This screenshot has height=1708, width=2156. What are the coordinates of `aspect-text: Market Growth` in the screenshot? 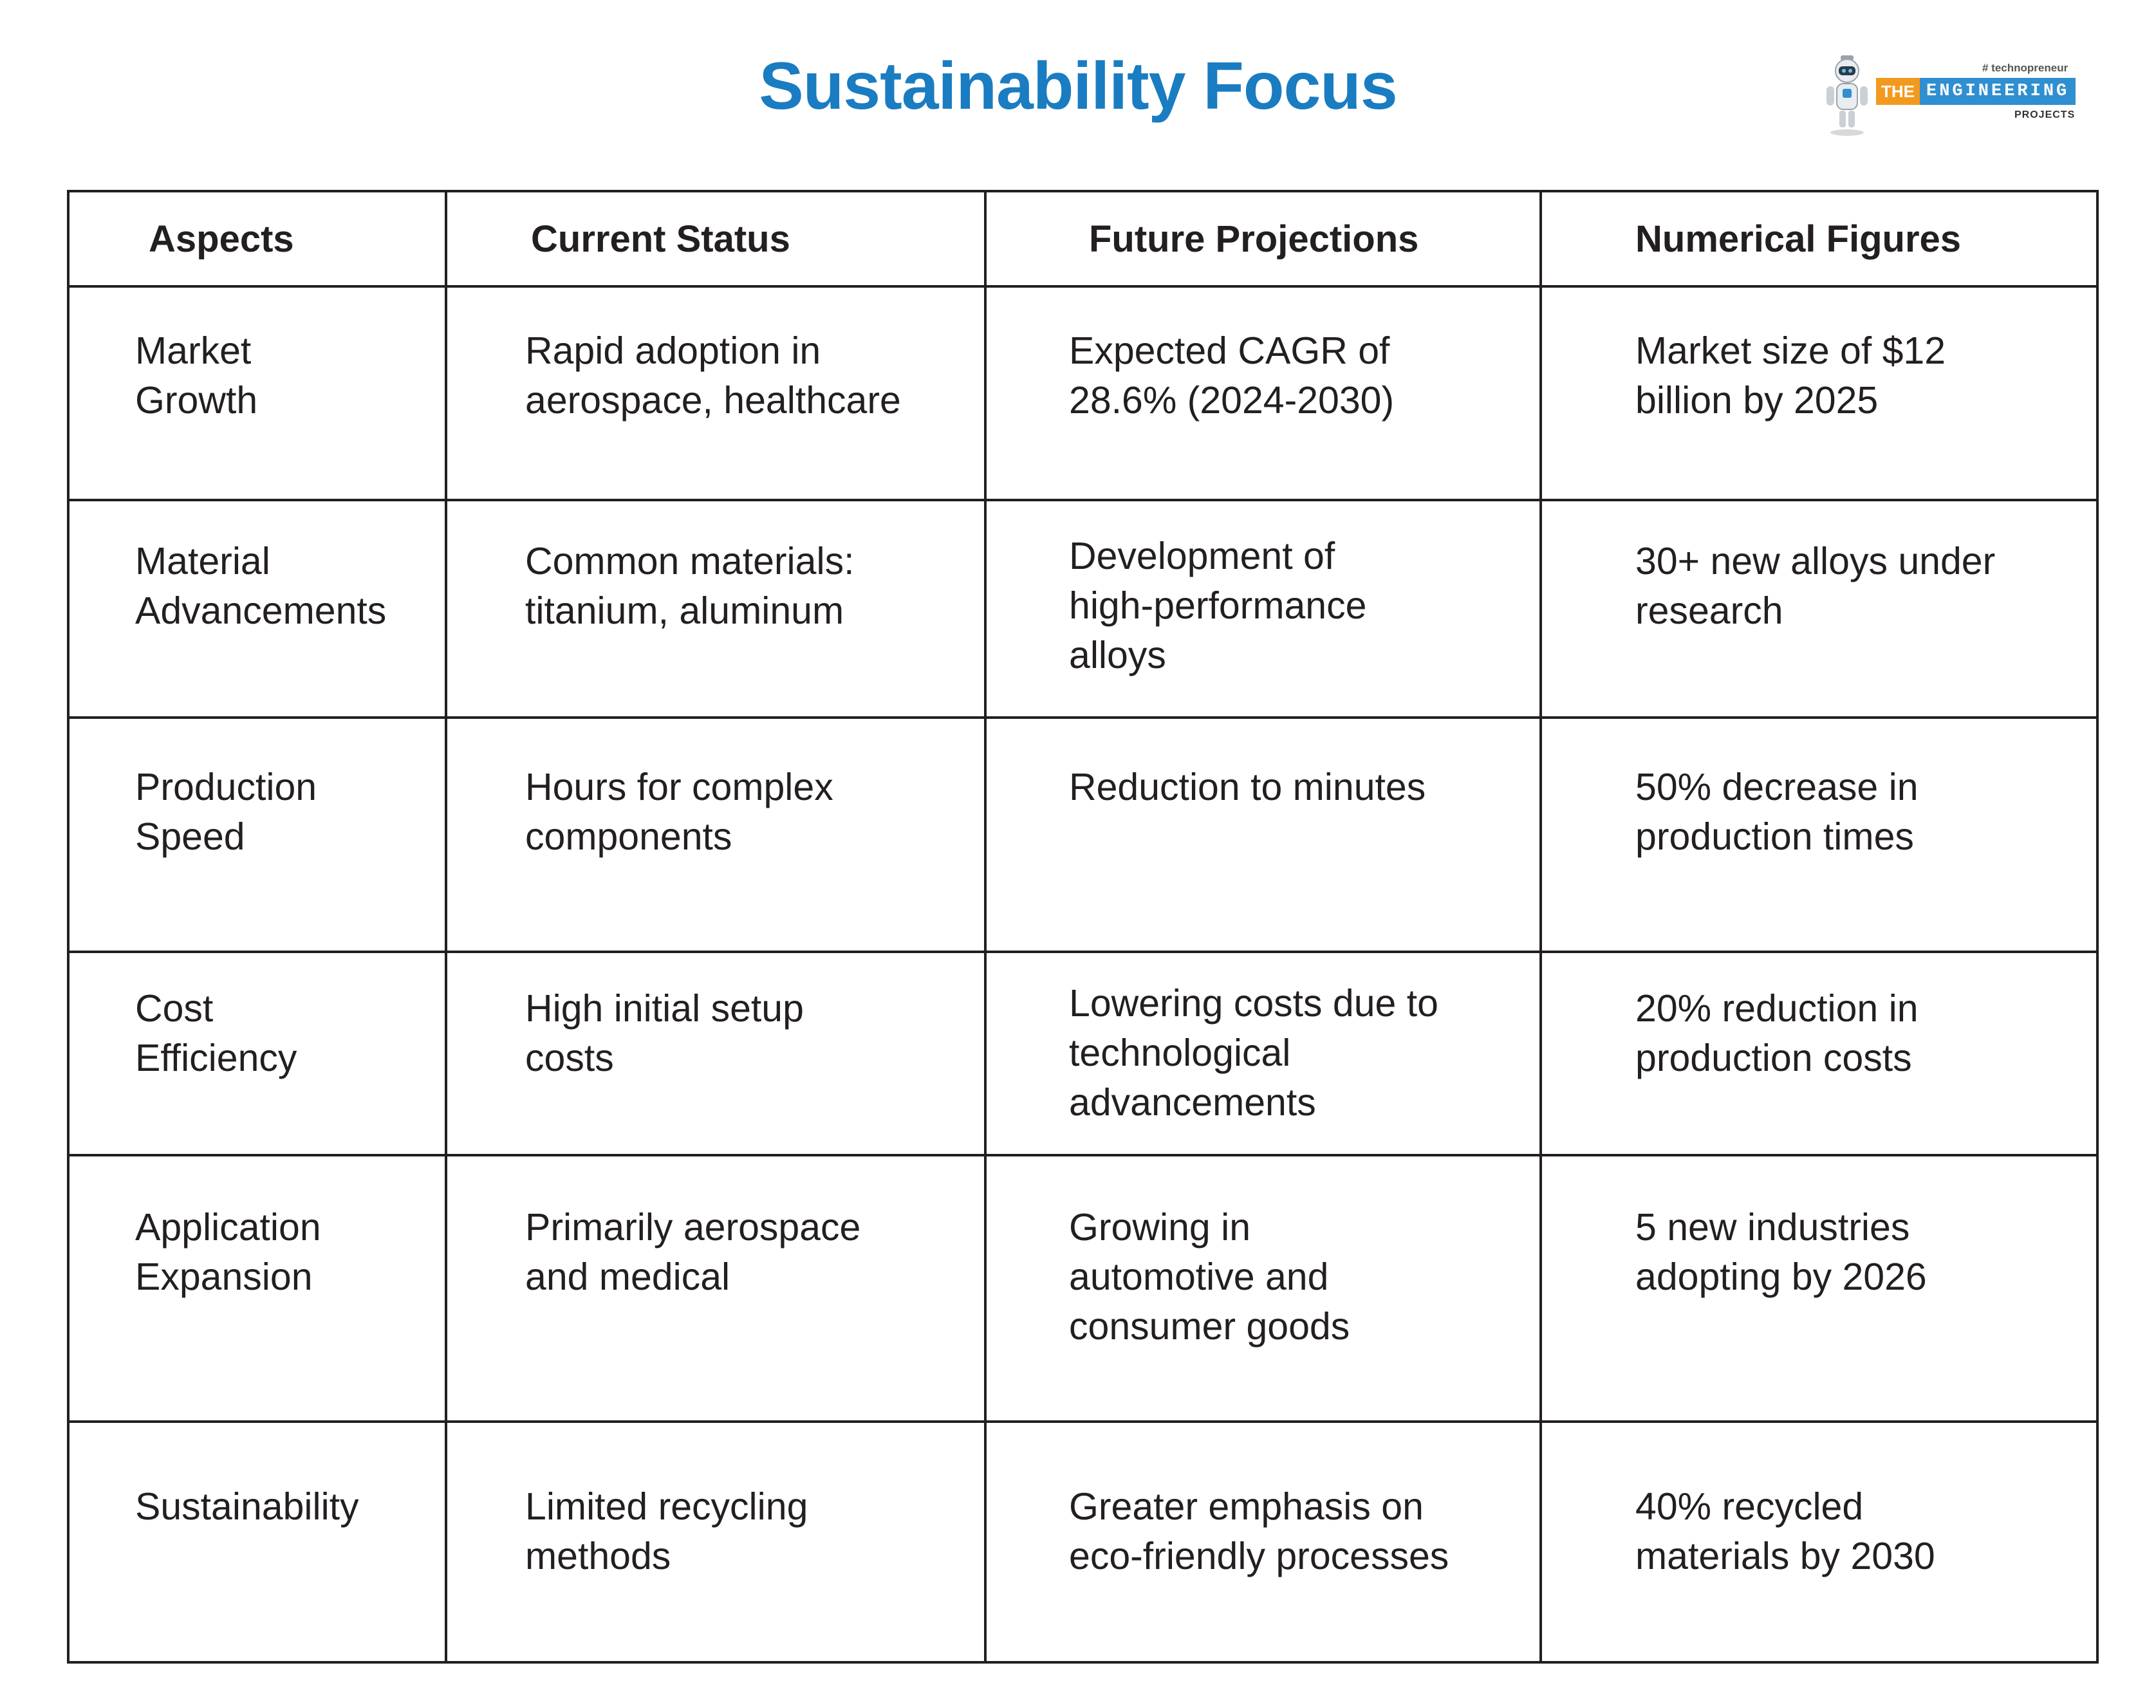 It's located at (196, 376).